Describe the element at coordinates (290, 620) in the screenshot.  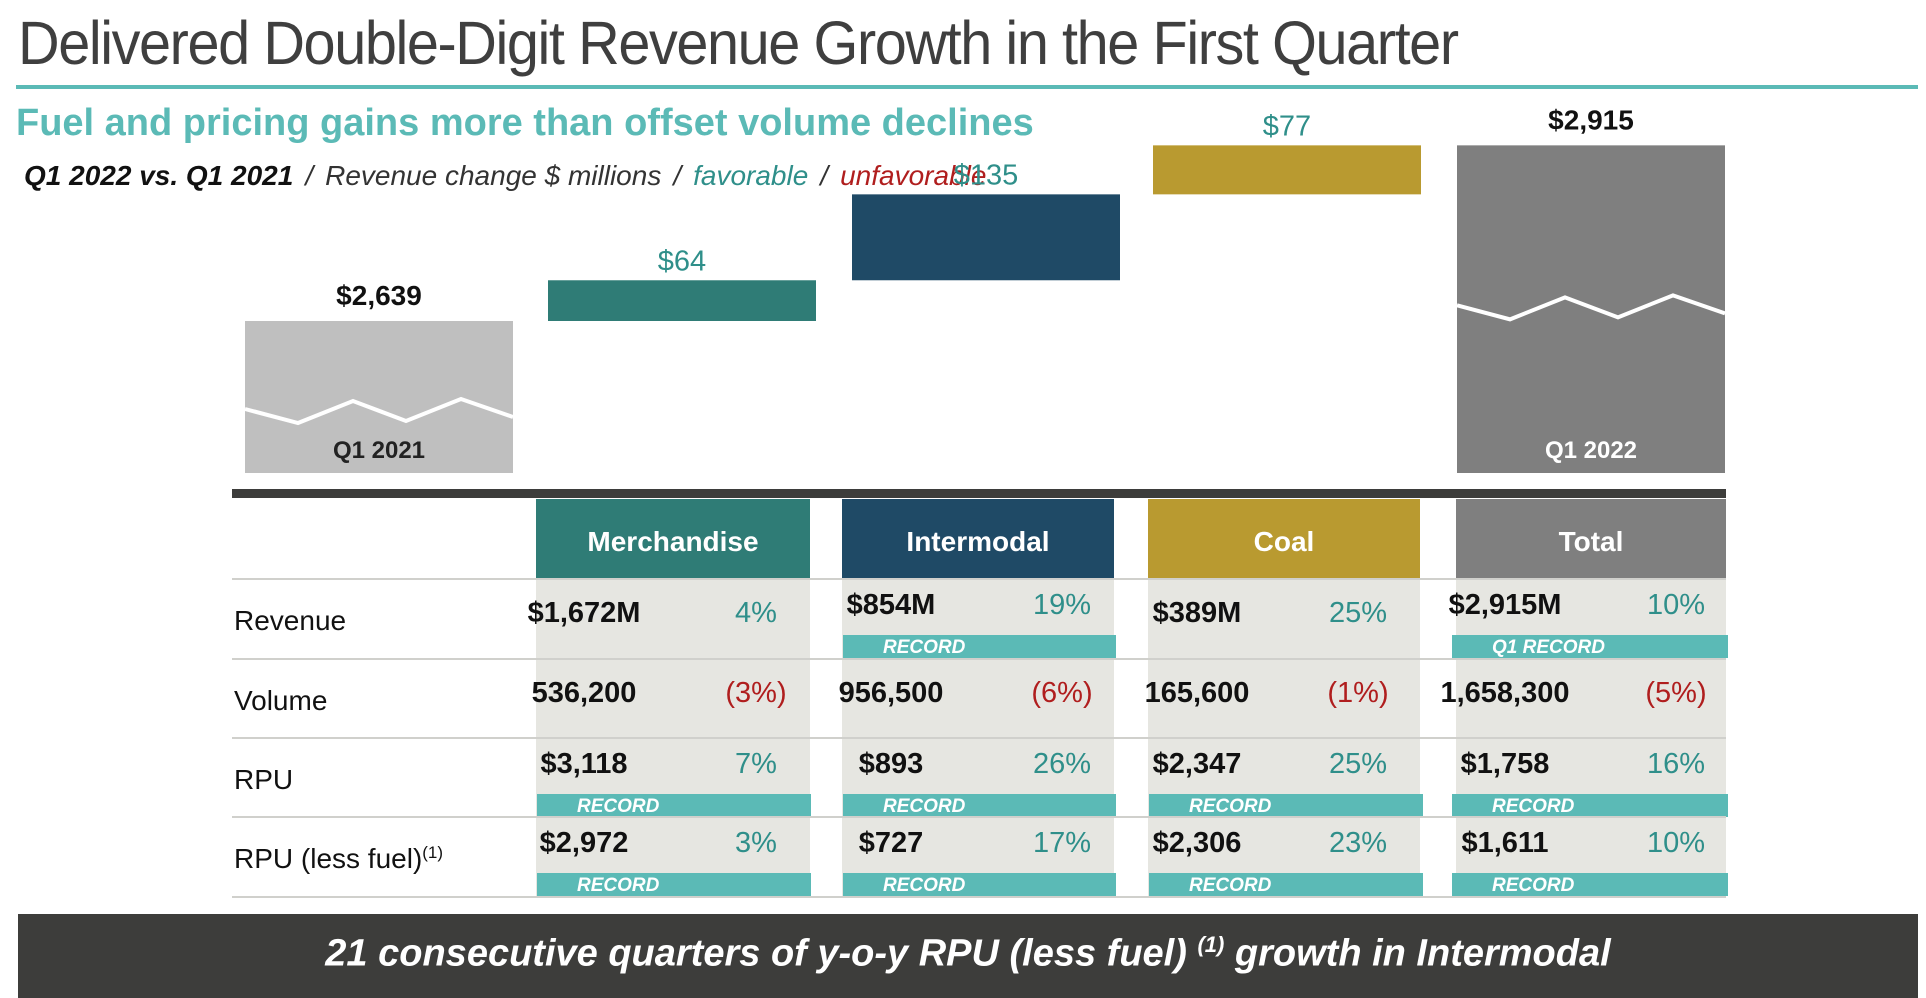
I see `table-row-label: Revenue` at that location.